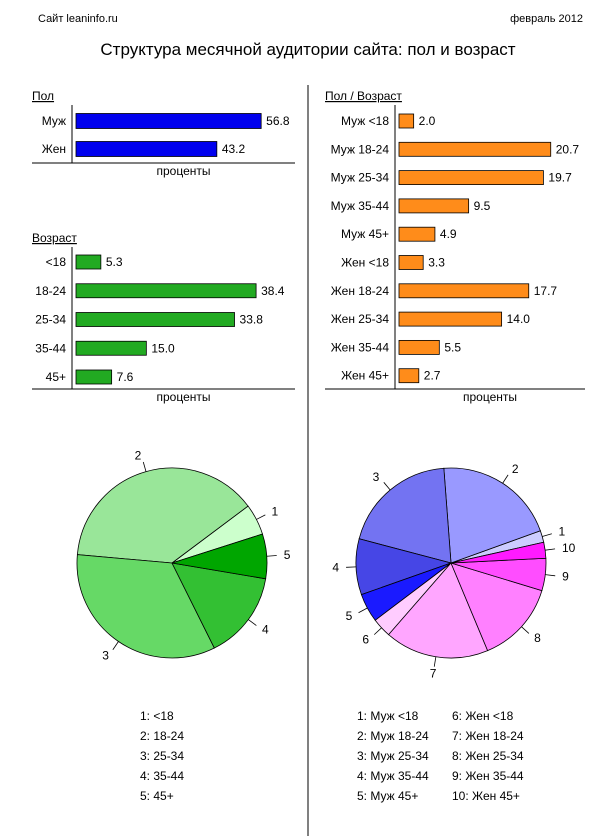 The height and width of the screenshot is (836, 616). What do you see at coordinates (565, 577) in the screenshot?
I see `pie-slice-label-pie_sexage: 9` at bounding box center [565, 577].